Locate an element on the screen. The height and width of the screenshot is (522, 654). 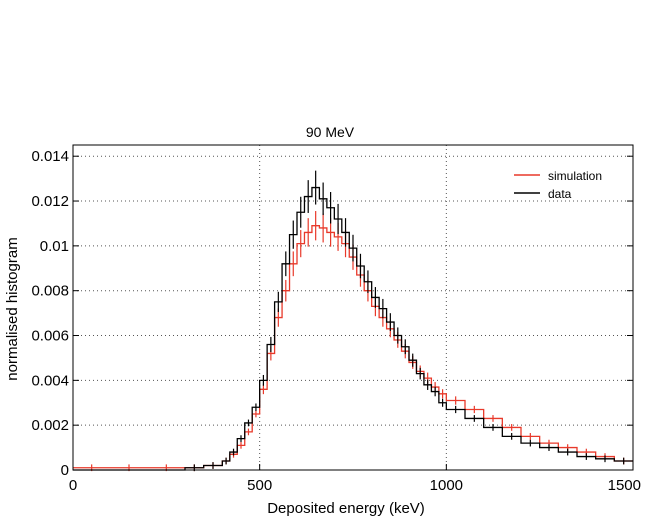
legend-label-data: data is located at coordinates (560, 194).